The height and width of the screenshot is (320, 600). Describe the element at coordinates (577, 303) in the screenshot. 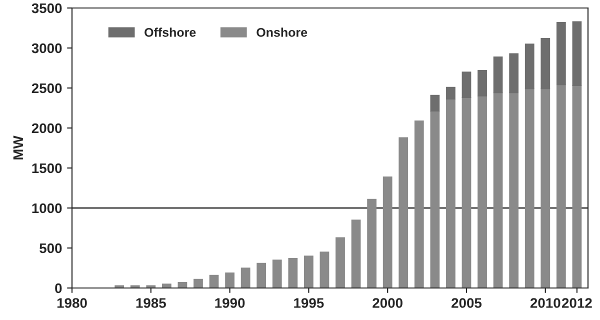

I see `x-tick-label: 2012` at that location.